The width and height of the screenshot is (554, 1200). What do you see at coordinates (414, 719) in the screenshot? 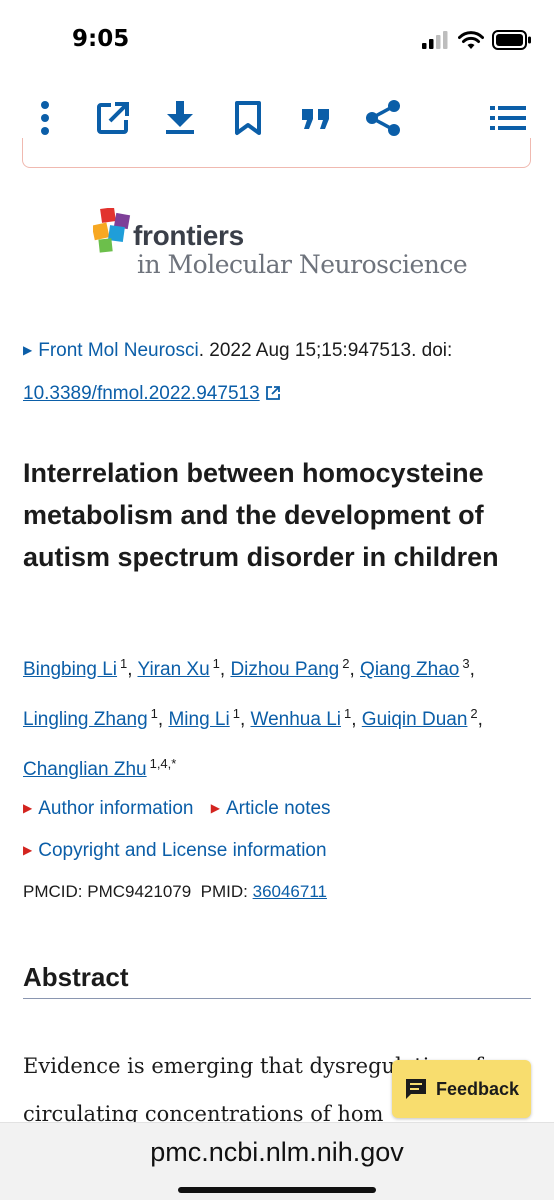
I see `author-link: Guiqin Duan` at bounding box center [414, 719].